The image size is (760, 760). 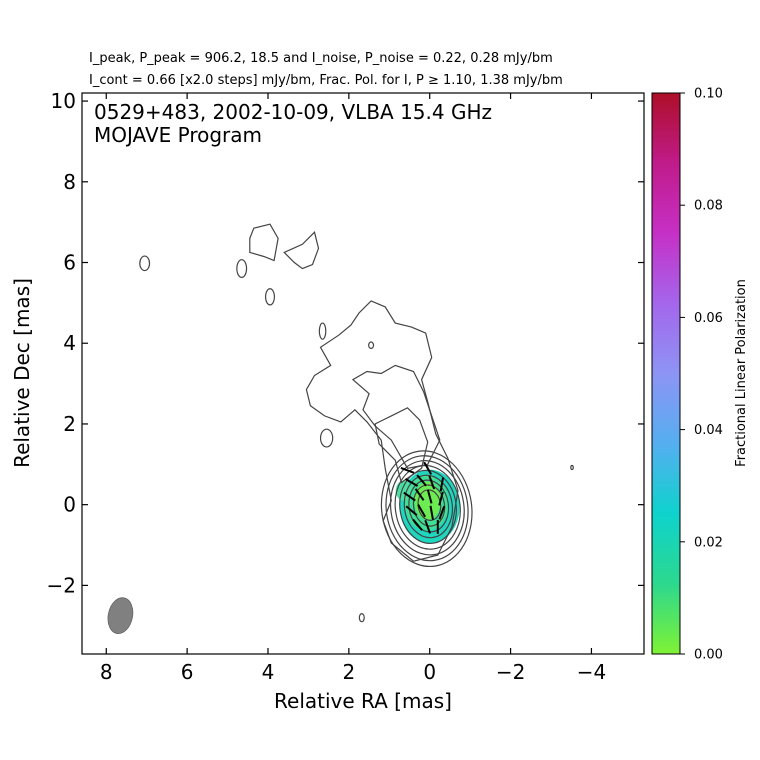 I want to click on colorbar-ticks: 0.00 0.02 0.04 0.06 0.08 0.10, so click(x=701, y=375).